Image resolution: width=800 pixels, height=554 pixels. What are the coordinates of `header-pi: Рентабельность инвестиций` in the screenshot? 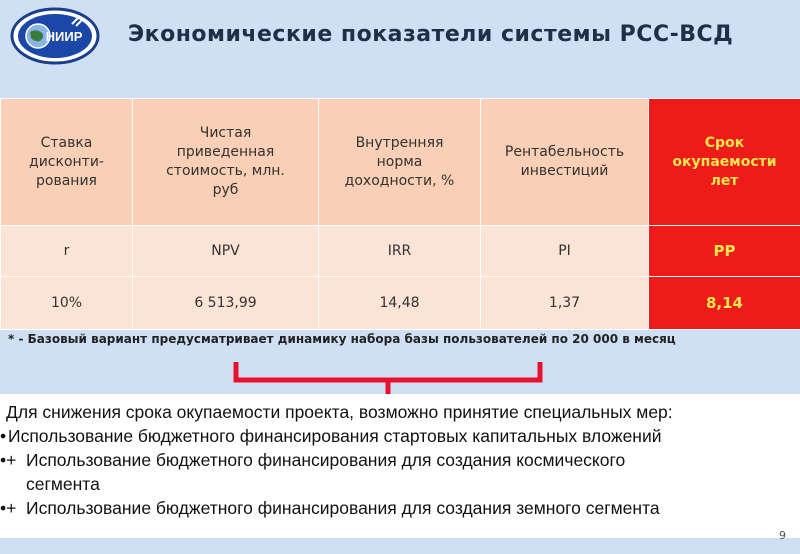 It's located at (564, 162).